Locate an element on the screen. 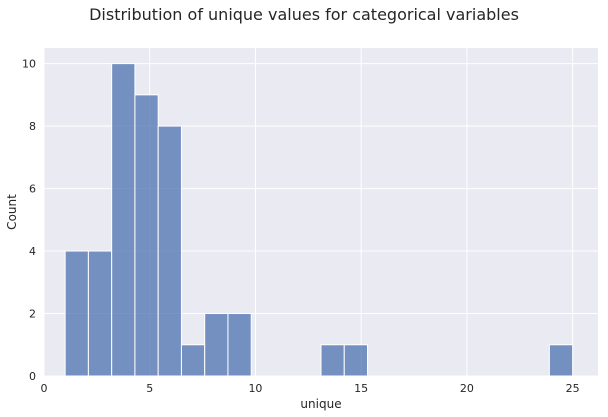 The image size is (608, 417). y-tick-label: 8 is located at coordinates (32, 126).